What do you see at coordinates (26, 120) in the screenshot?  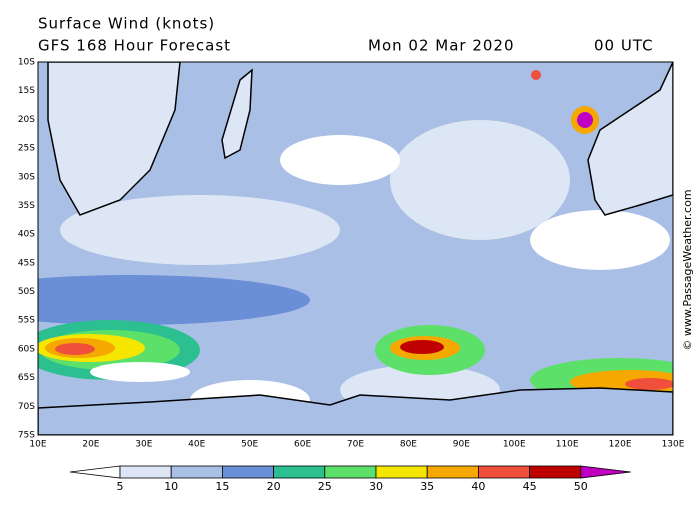 I see `lat-label: 20S` at bounding box center [26, 120].